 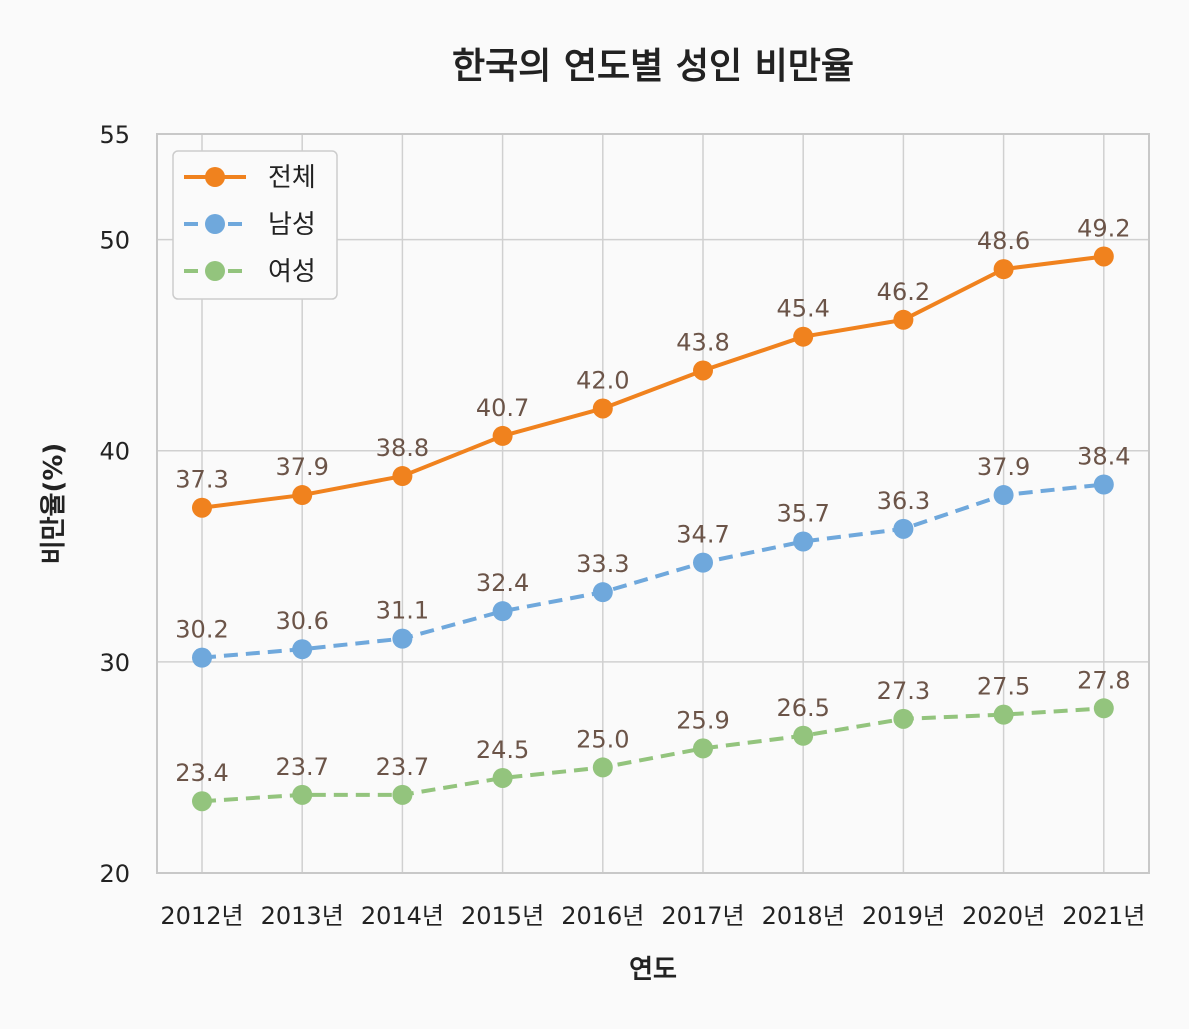 What do you see at coordinates (402, 611) in the screenshot?
I see `data-label: 31.1` at bounding box center [402, 611].